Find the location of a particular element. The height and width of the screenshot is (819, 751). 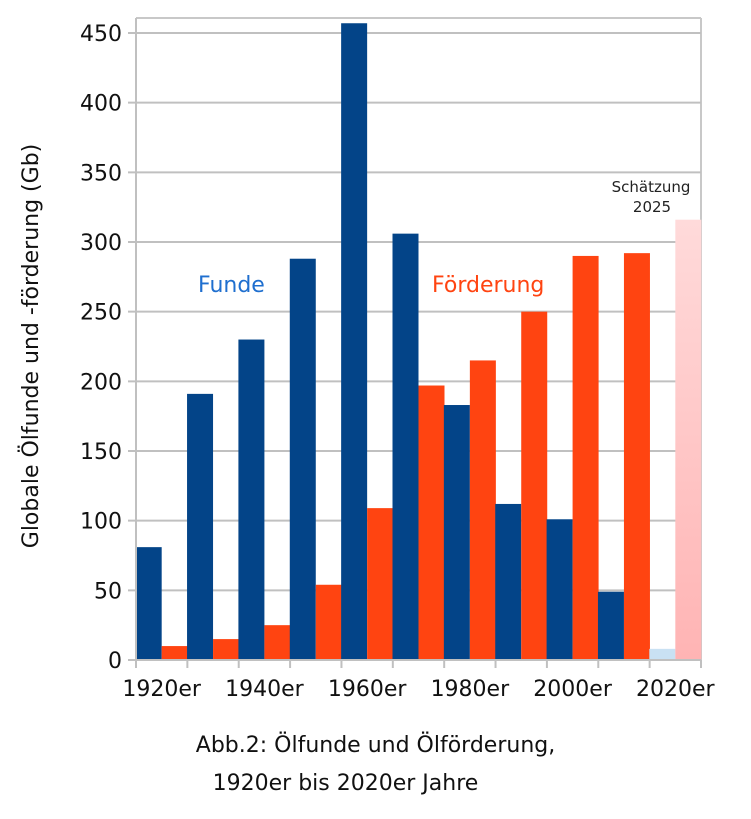

bar-foerderung-2020er is located at coordinates (688, 439).